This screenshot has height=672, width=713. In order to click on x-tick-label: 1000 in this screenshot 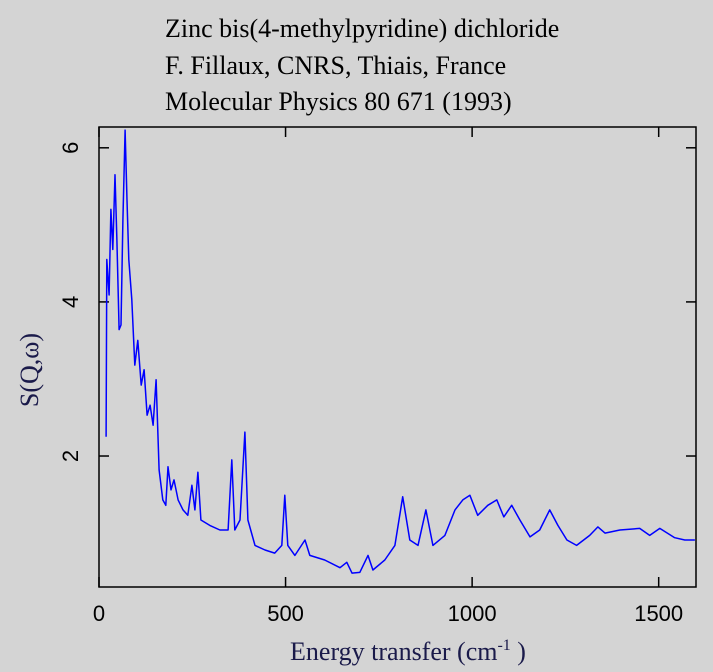, I will do `click(472, 613)`.